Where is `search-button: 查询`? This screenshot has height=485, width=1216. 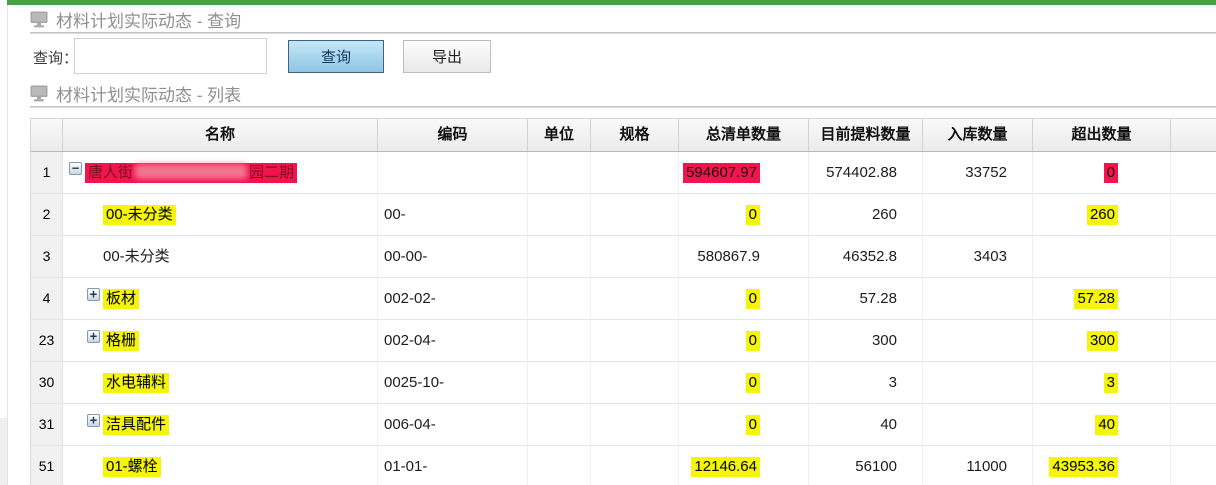 search-button: 查询 is located at coordinates (336, 56).